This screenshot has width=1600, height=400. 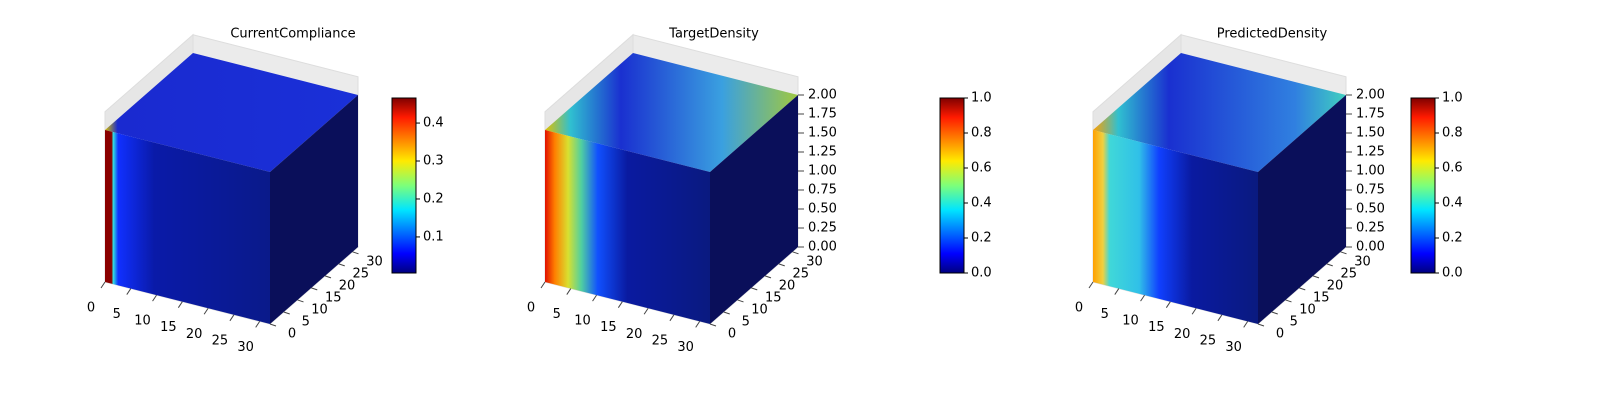 I want to click on z-tick-label: 1.75, so click(x=1370, y=114).